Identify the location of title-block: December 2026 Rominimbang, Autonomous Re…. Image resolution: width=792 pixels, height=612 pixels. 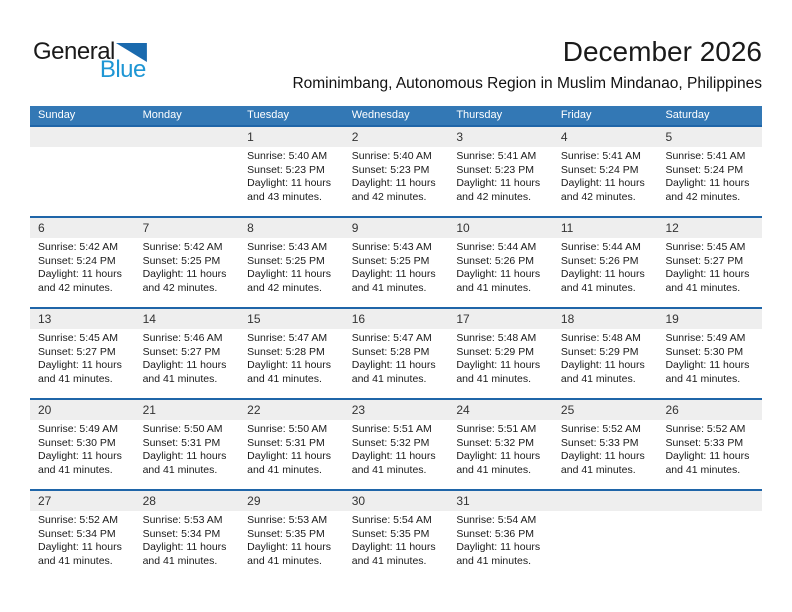
(527, 64).